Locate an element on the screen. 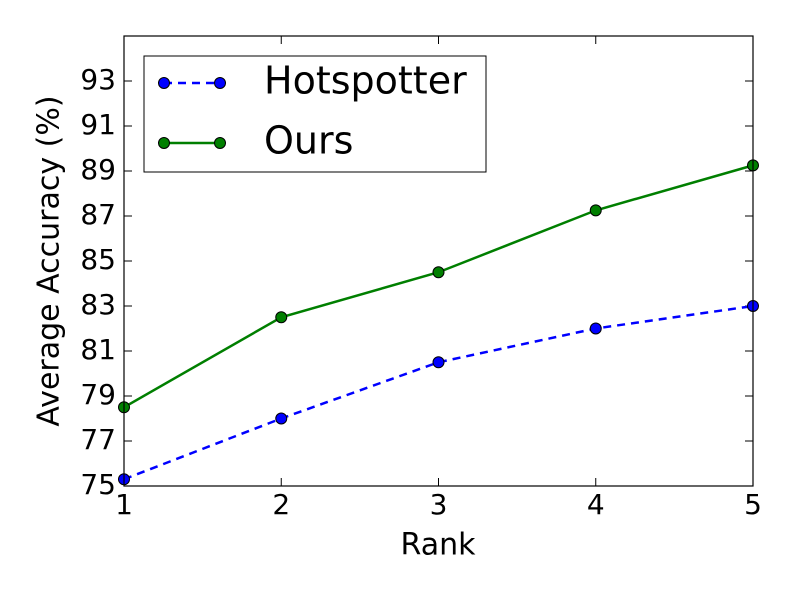 The height and width of the screenshot is (600, 800). x-tick-label: 2 is located at coordinates (281, 504).